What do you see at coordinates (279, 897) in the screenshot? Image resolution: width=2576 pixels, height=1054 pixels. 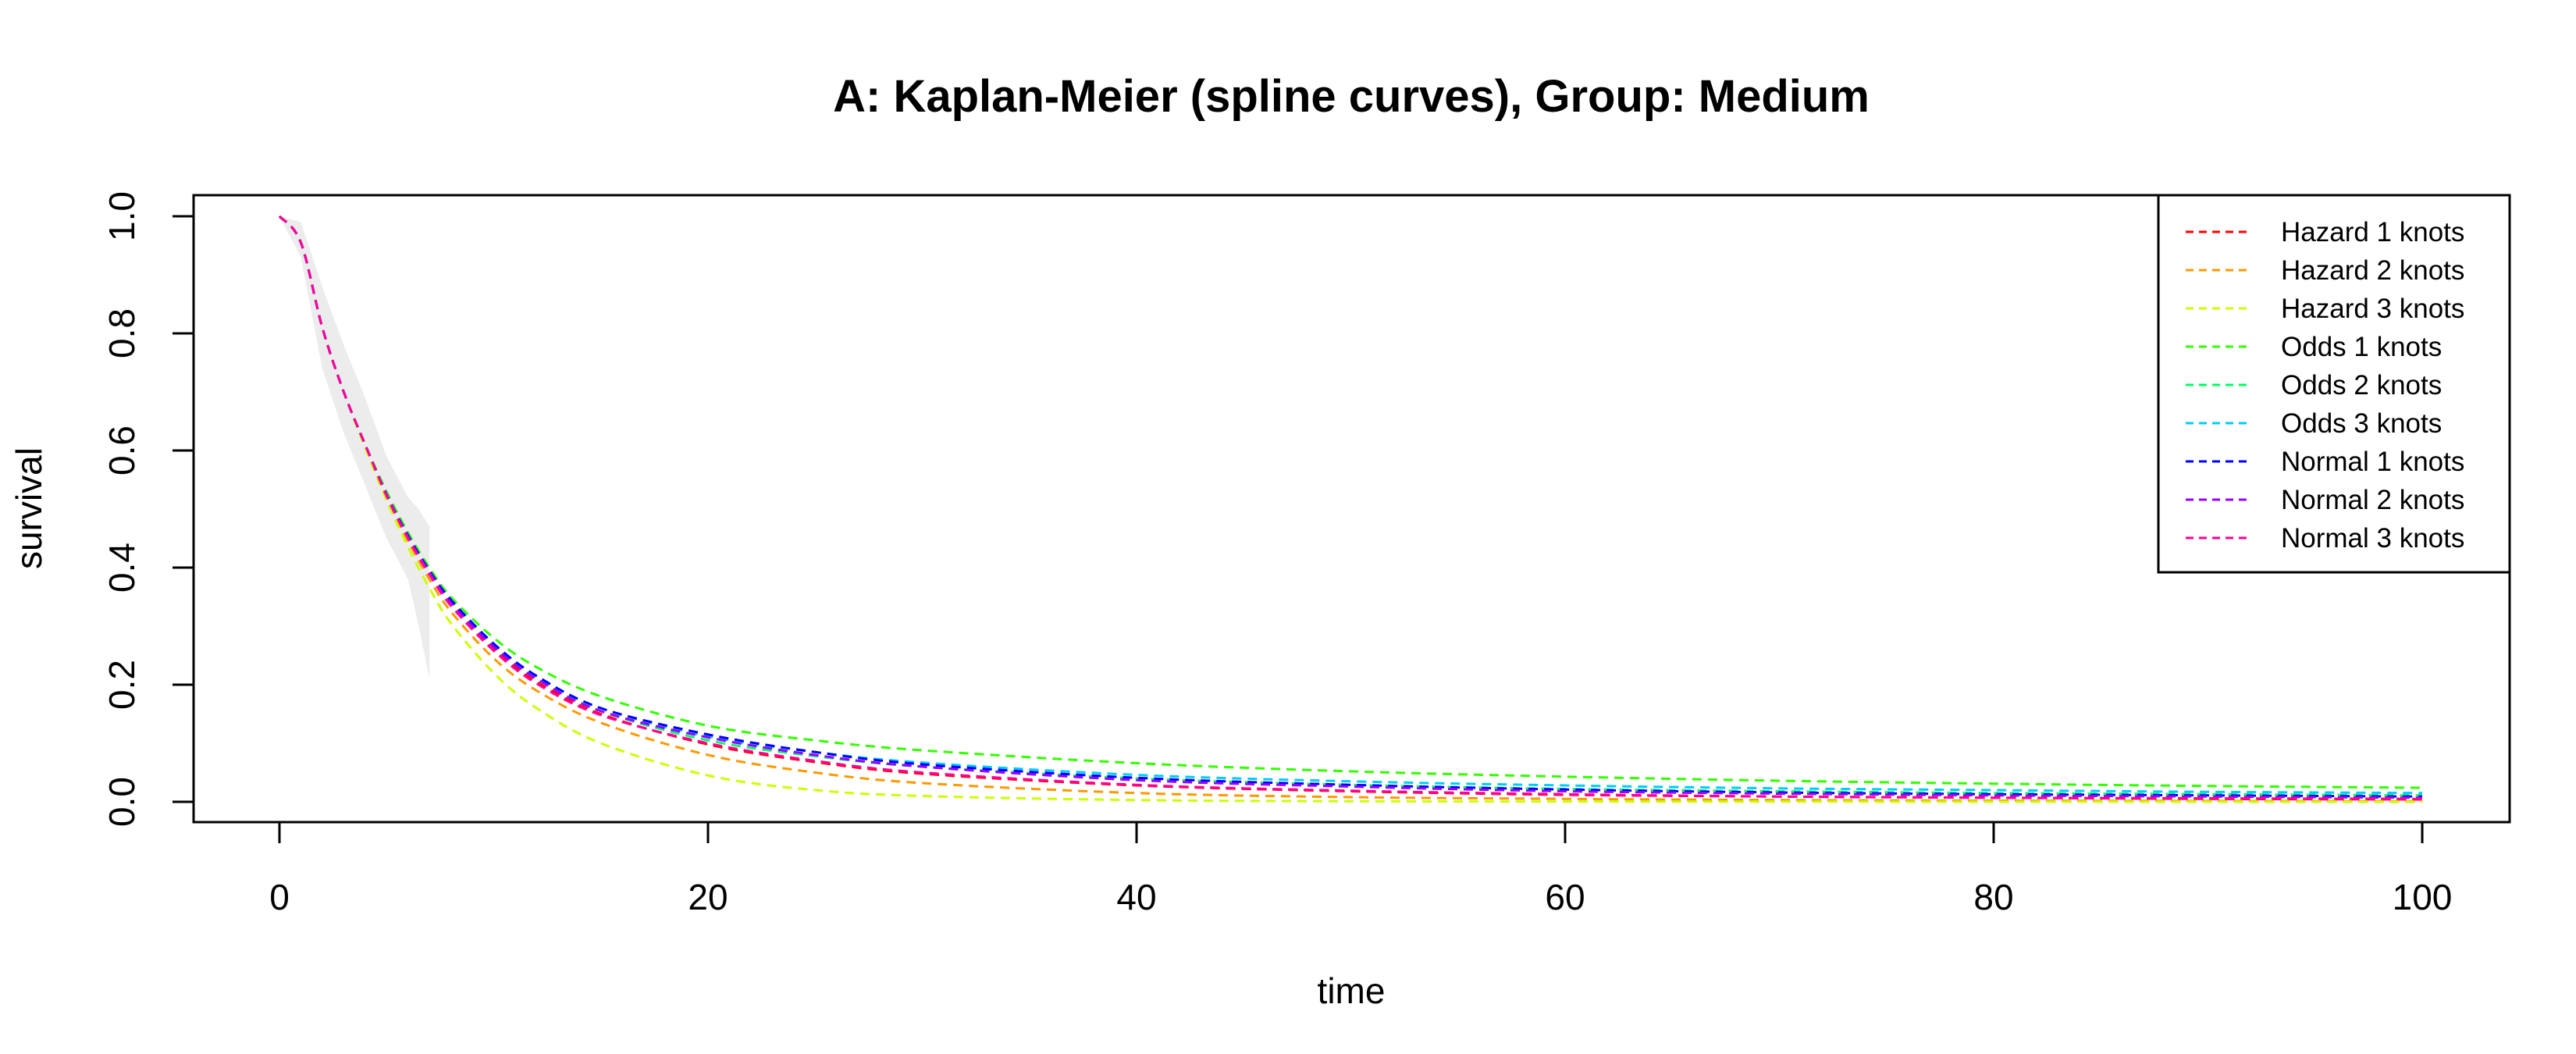 I see `x-tick-label: 0` at bounding box center [279, 897].